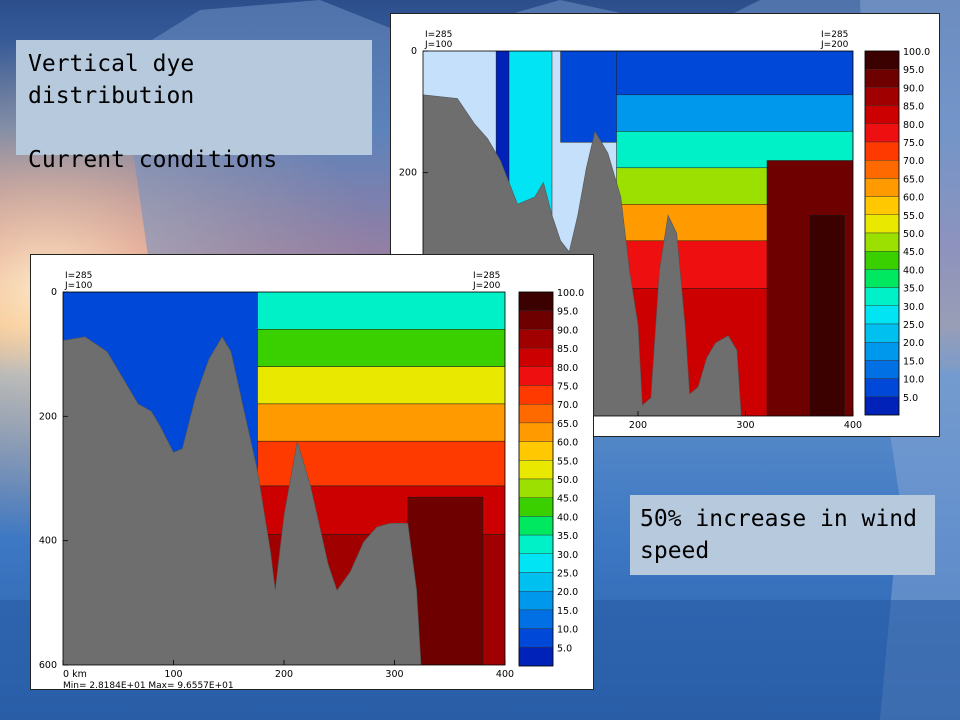 This screenshot has height=720, width=960. I want to click on y-tick-label: 600, so click(48, 665).